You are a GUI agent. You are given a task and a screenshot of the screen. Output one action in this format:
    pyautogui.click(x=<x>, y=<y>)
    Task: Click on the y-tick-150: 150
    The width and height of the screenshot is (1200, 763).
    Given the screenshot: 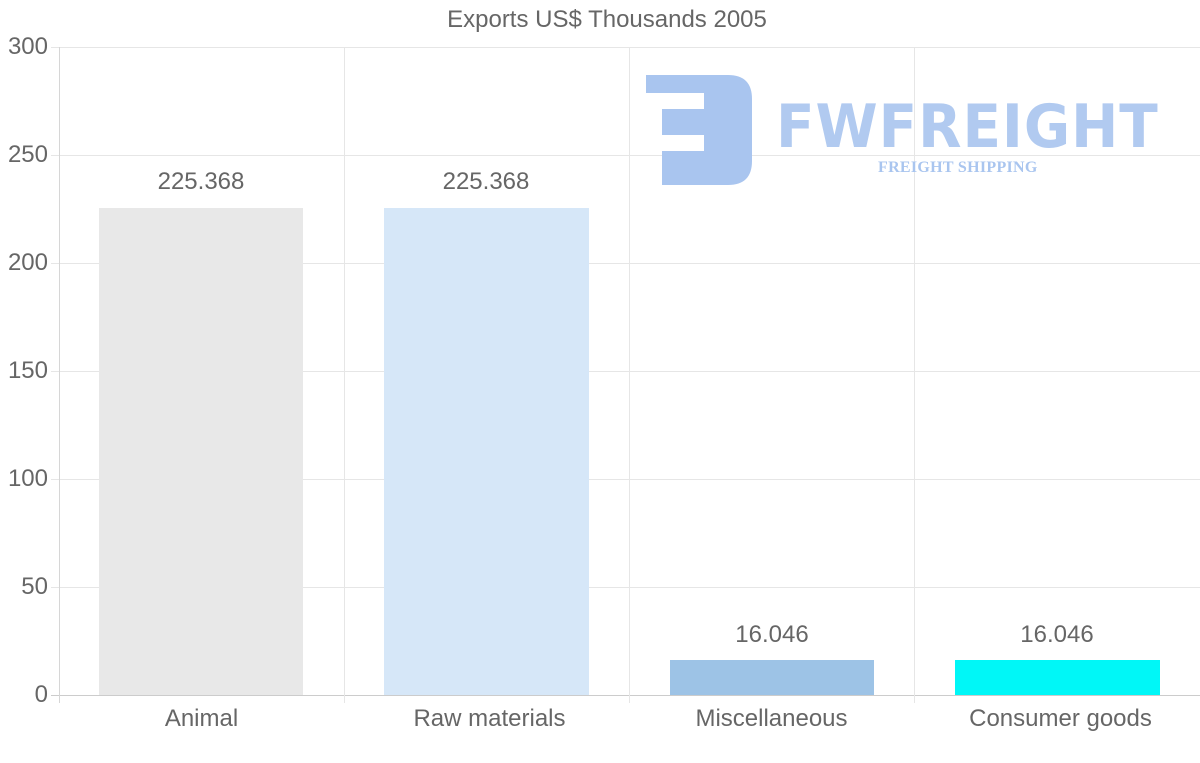 What is the action you would take?
    pyautogui.click(x=27, y=370)
    